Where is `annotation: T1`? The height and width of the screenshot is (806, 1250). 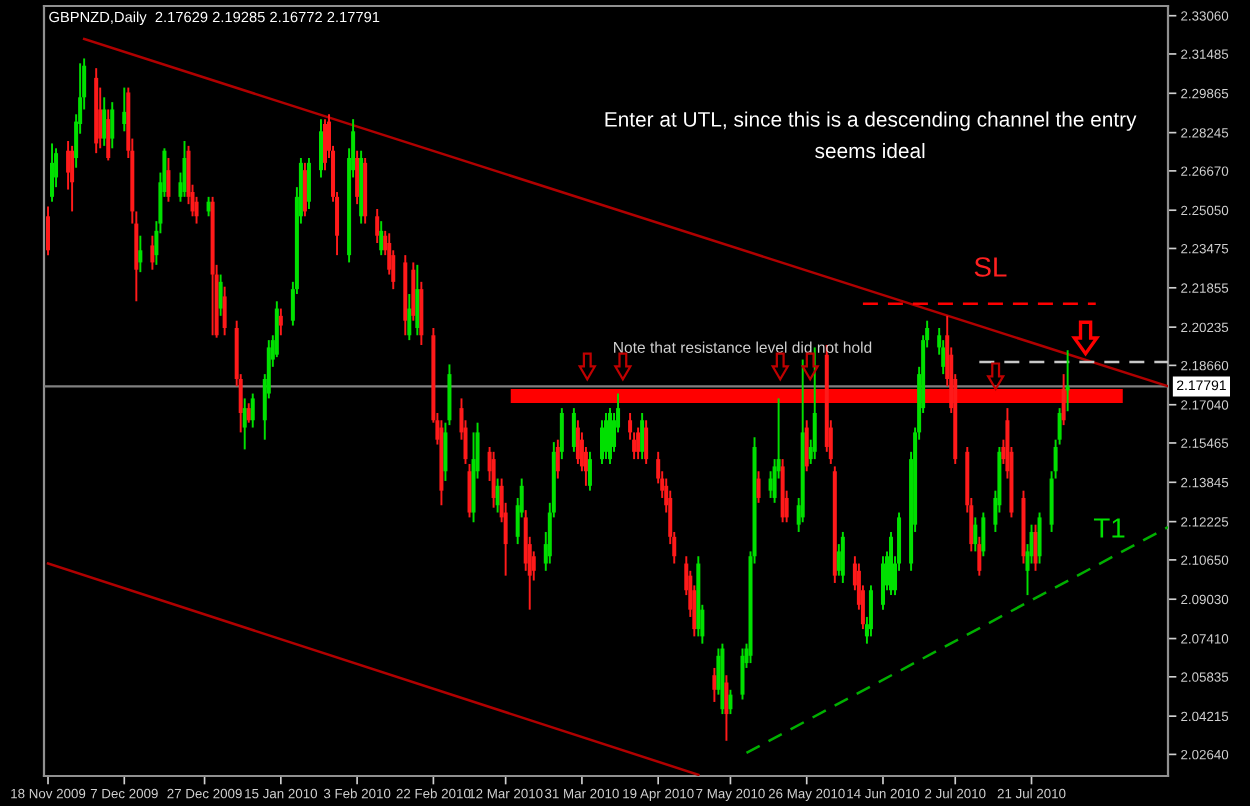 annotation: T1 is located at coordinates (1109, 528).